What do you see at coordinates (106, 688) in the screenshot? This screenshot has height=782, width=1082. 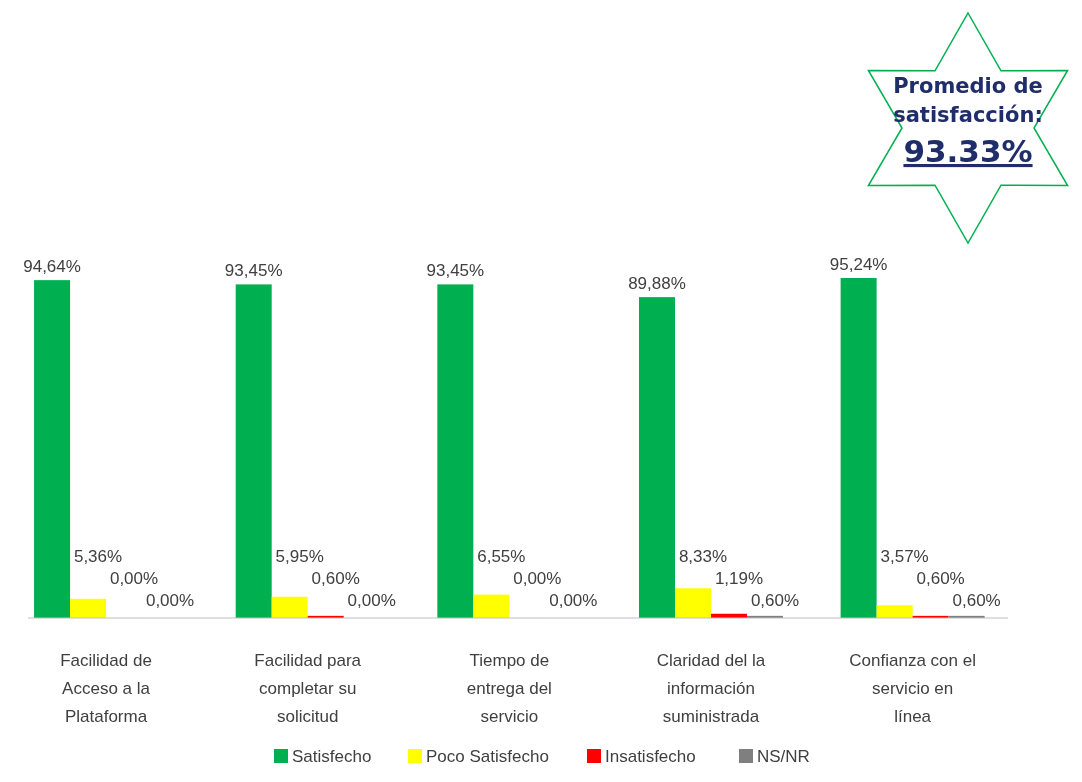 I see `x-tick-label: Facilidad de Acceso a la Plataforma` at bounding box center [106, 688].